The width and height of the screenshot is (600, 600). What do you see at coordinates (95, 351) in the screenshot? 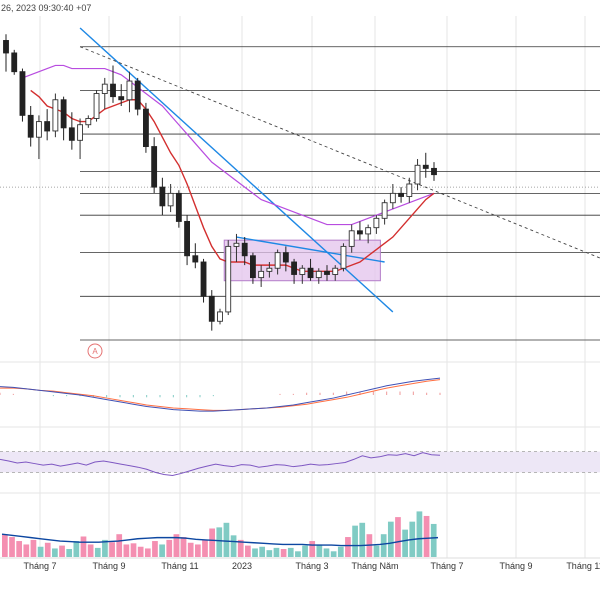
I see `alert-badge` at bounding box center [95, 351].